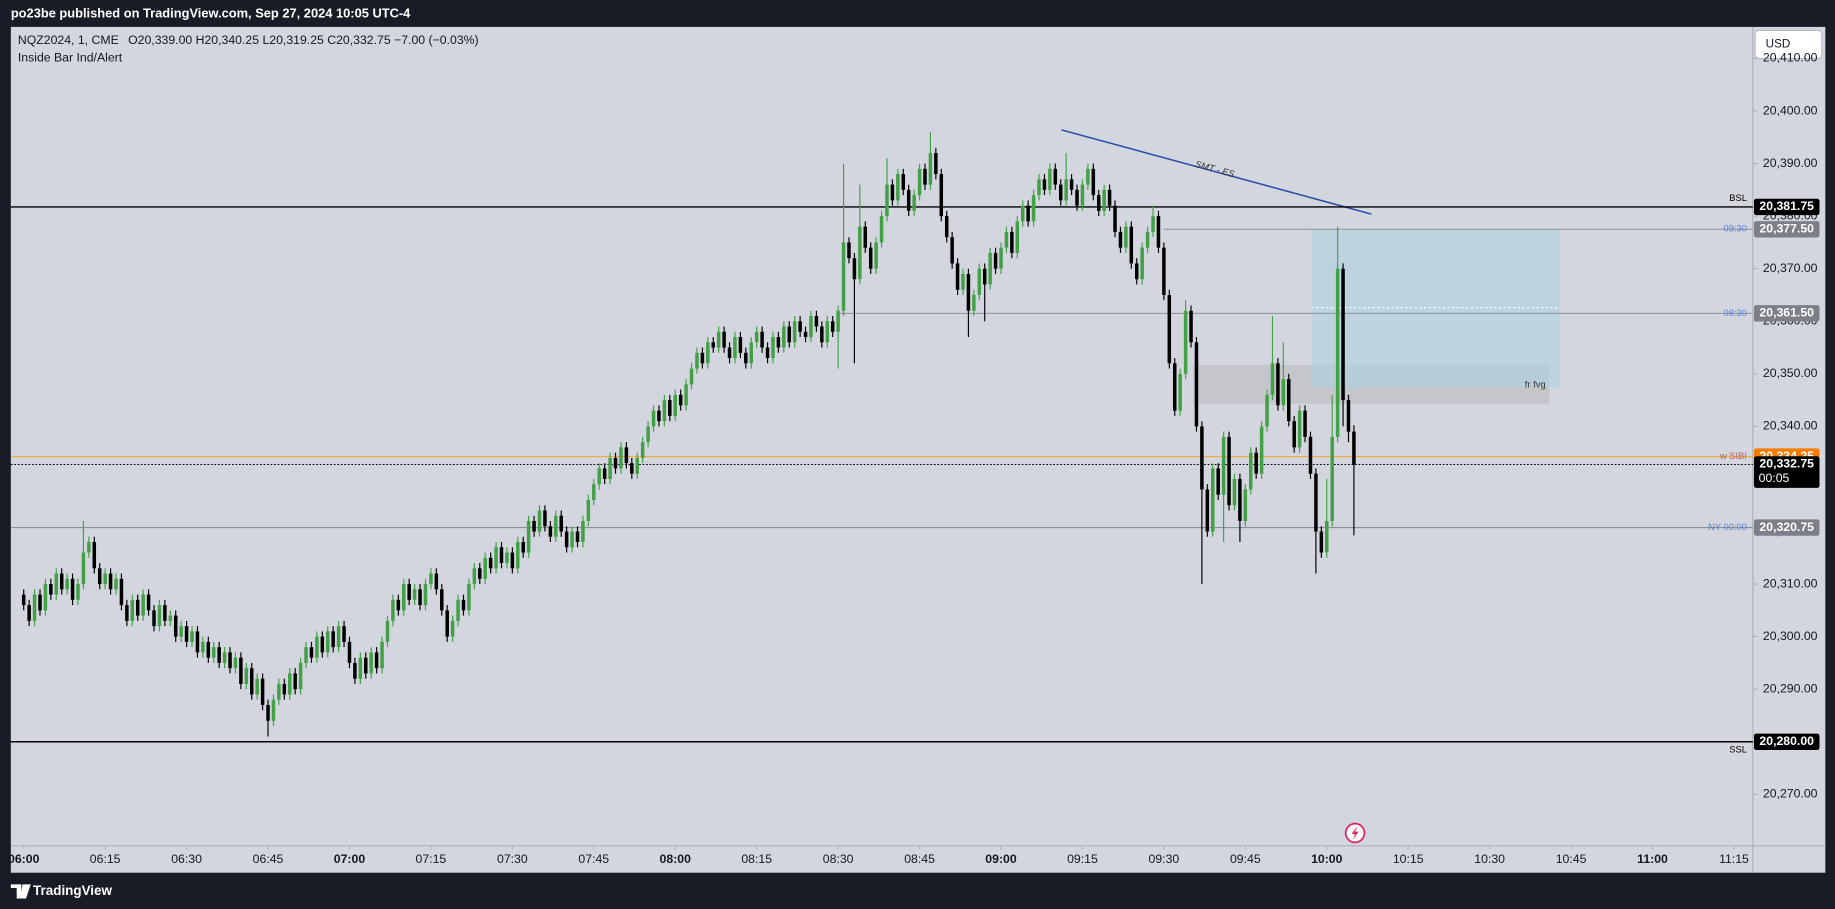  Describe the element at coordinates (1652, 859) in the screenshot. I see `x-tick-label: 11:00` at that location.